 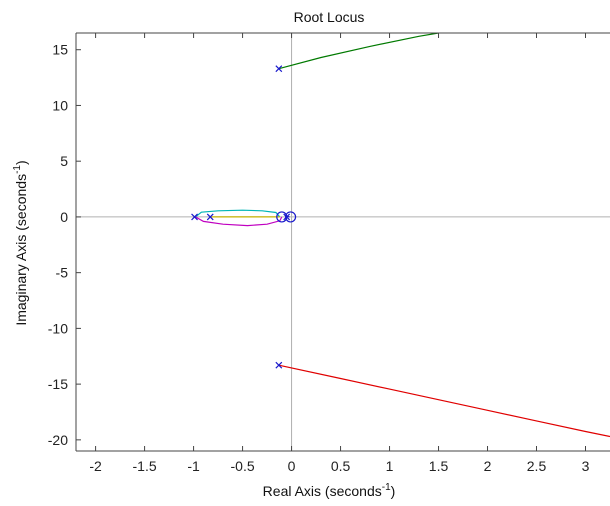 I want to click on x-tick-label: 1, so click(x=390, y=466).